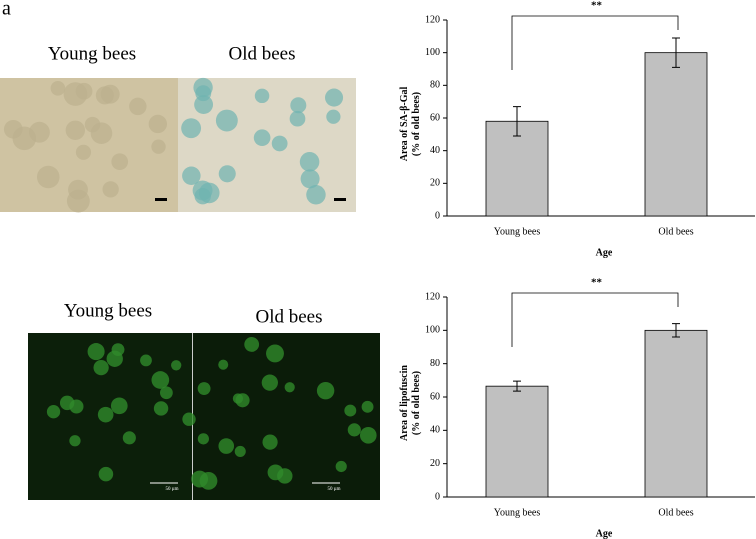 Image resolution: width=756 pixels, height=539 pixels. Describe the element at coordinates (6, 10) in the screenshot. I see `panel-label: a` at that location.